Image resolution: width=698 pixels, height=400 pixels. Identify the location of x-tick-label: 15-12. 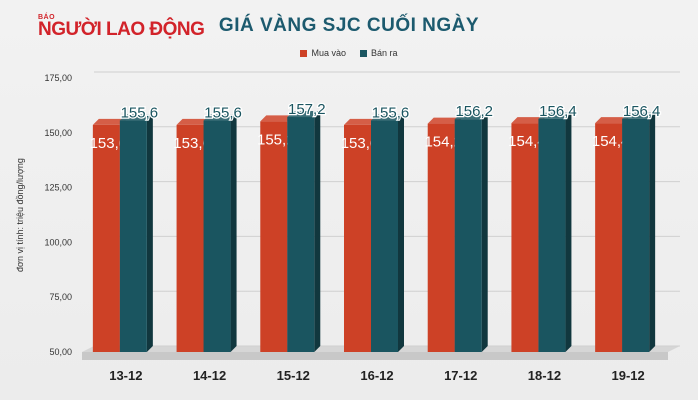
(293, 375).